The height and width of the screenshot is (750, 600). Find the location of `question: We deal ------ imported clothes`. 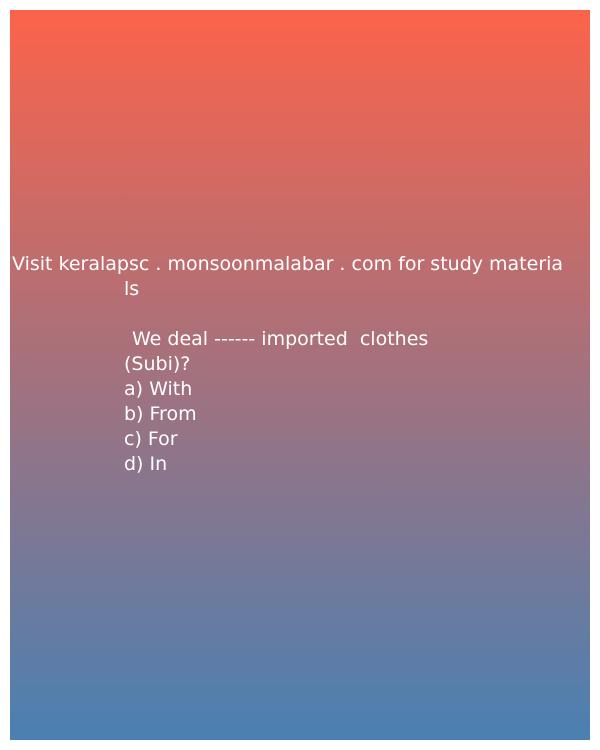

question: We deal ------ imported clothes is located at coordinates (280, 339).